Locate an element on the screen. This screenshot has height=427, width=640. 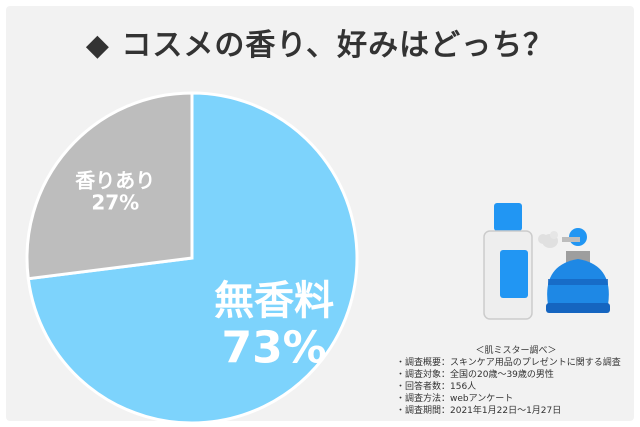
survey-line-target: ・調査対象：全国の20歳〜39歳の男性 is located at coordinates (475, 375).